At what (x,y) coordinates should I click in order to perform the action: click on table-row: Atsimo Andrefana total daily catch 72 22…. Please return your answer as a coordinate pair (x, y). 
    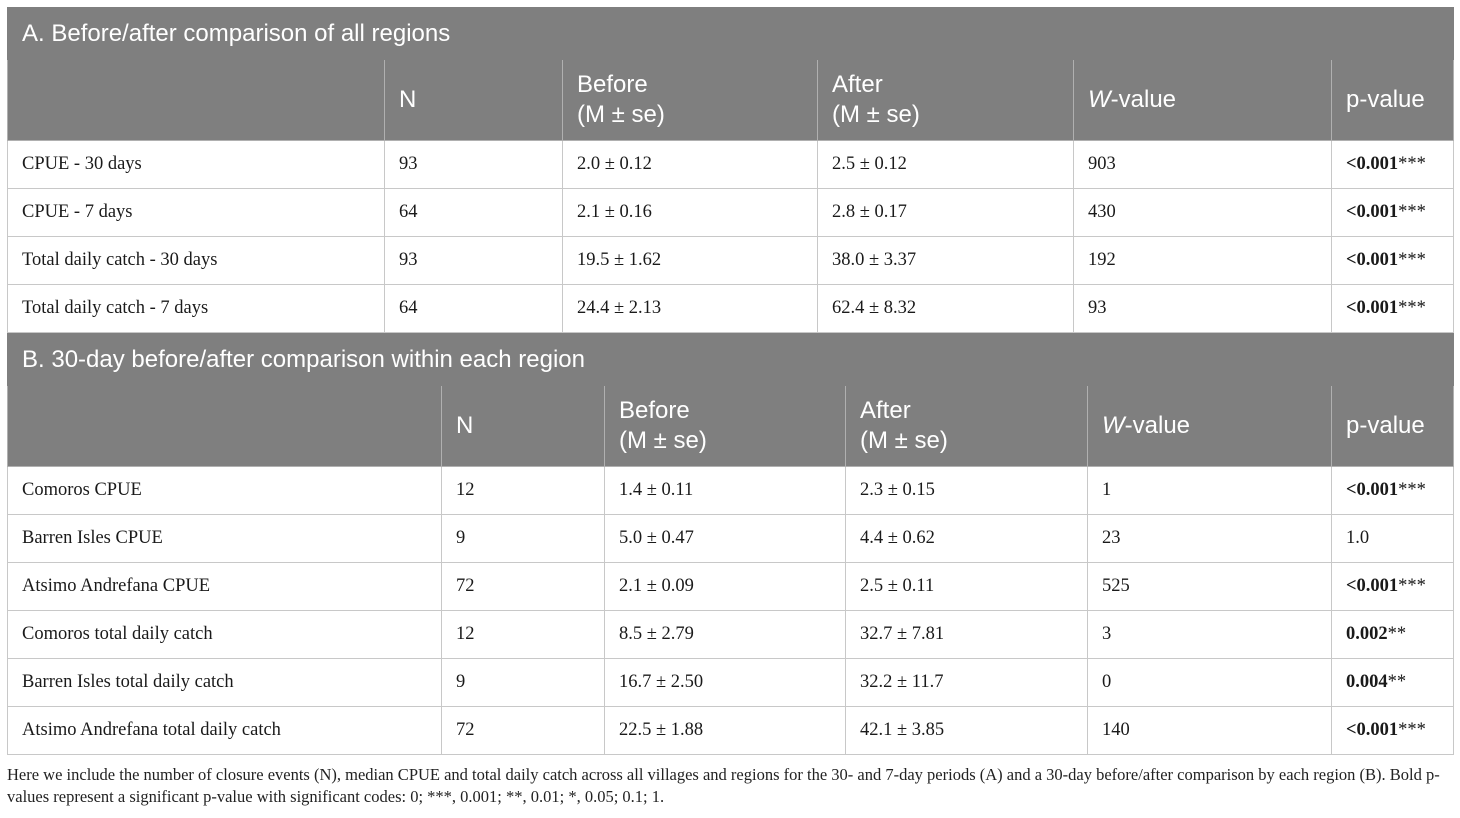
    Looking at the image, I should click on (731, 730).